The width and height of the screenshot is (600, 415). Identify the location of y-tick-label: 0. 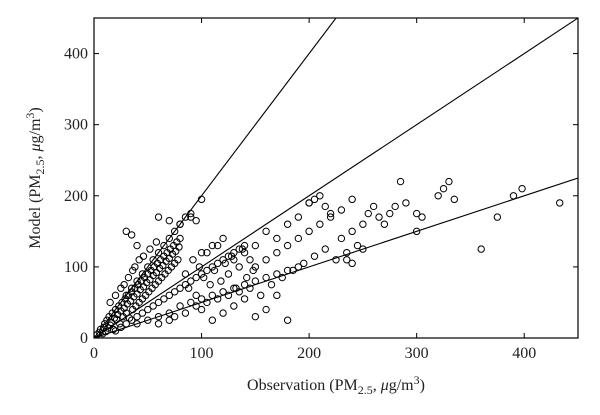
(84, 338).